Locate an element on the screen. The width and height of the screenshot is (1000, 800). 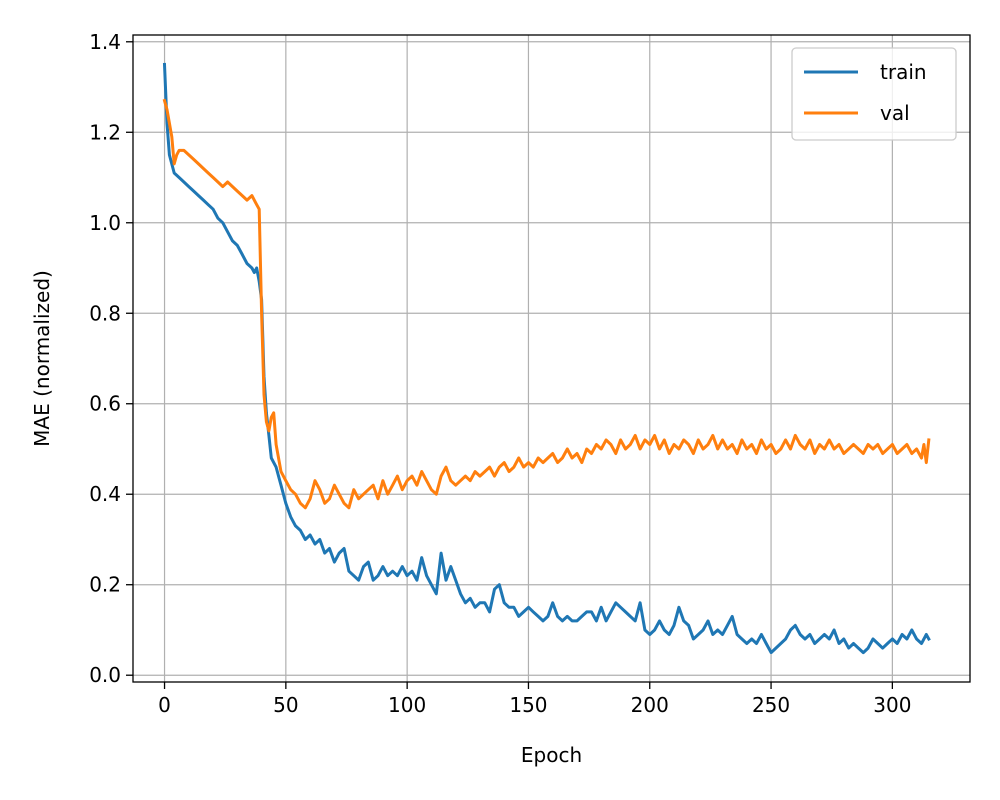
y-tick-label: 0.2 is located at coordinates (105, 585).